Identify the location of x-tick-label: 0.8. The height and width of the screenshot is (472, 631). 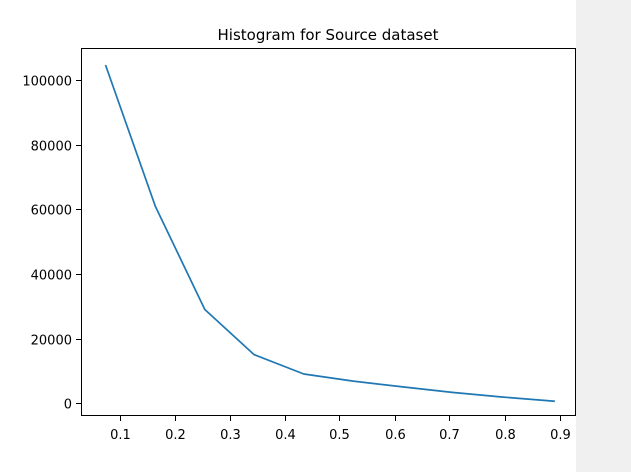
(505, 435).